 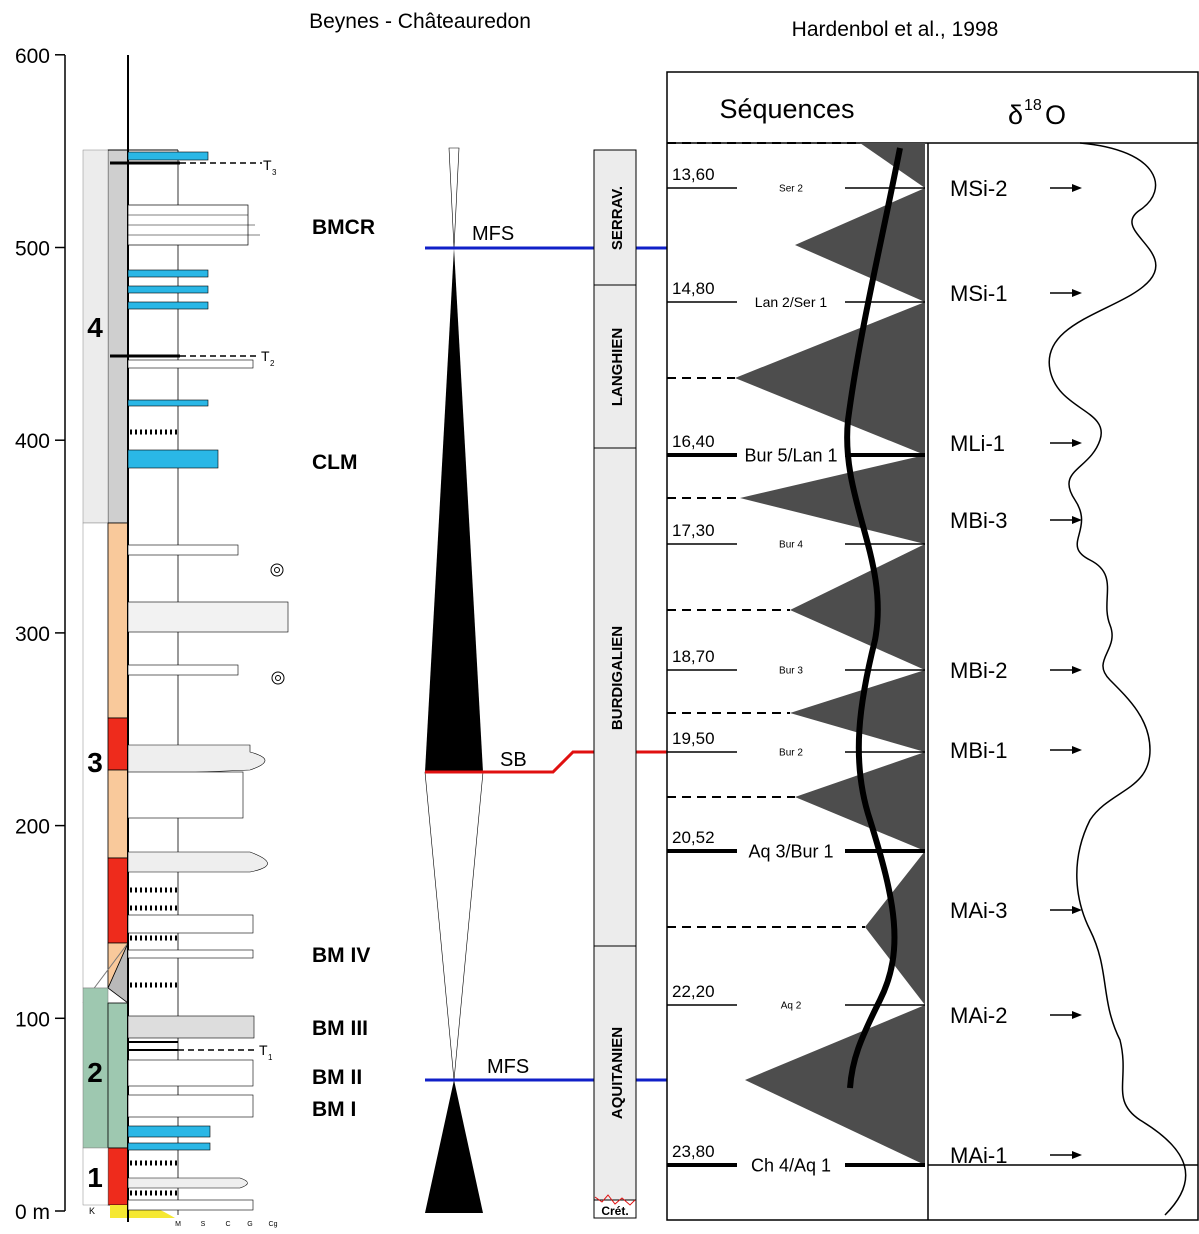 I want to click on boundary-name: Bur 2, so click(x=791, y=753).